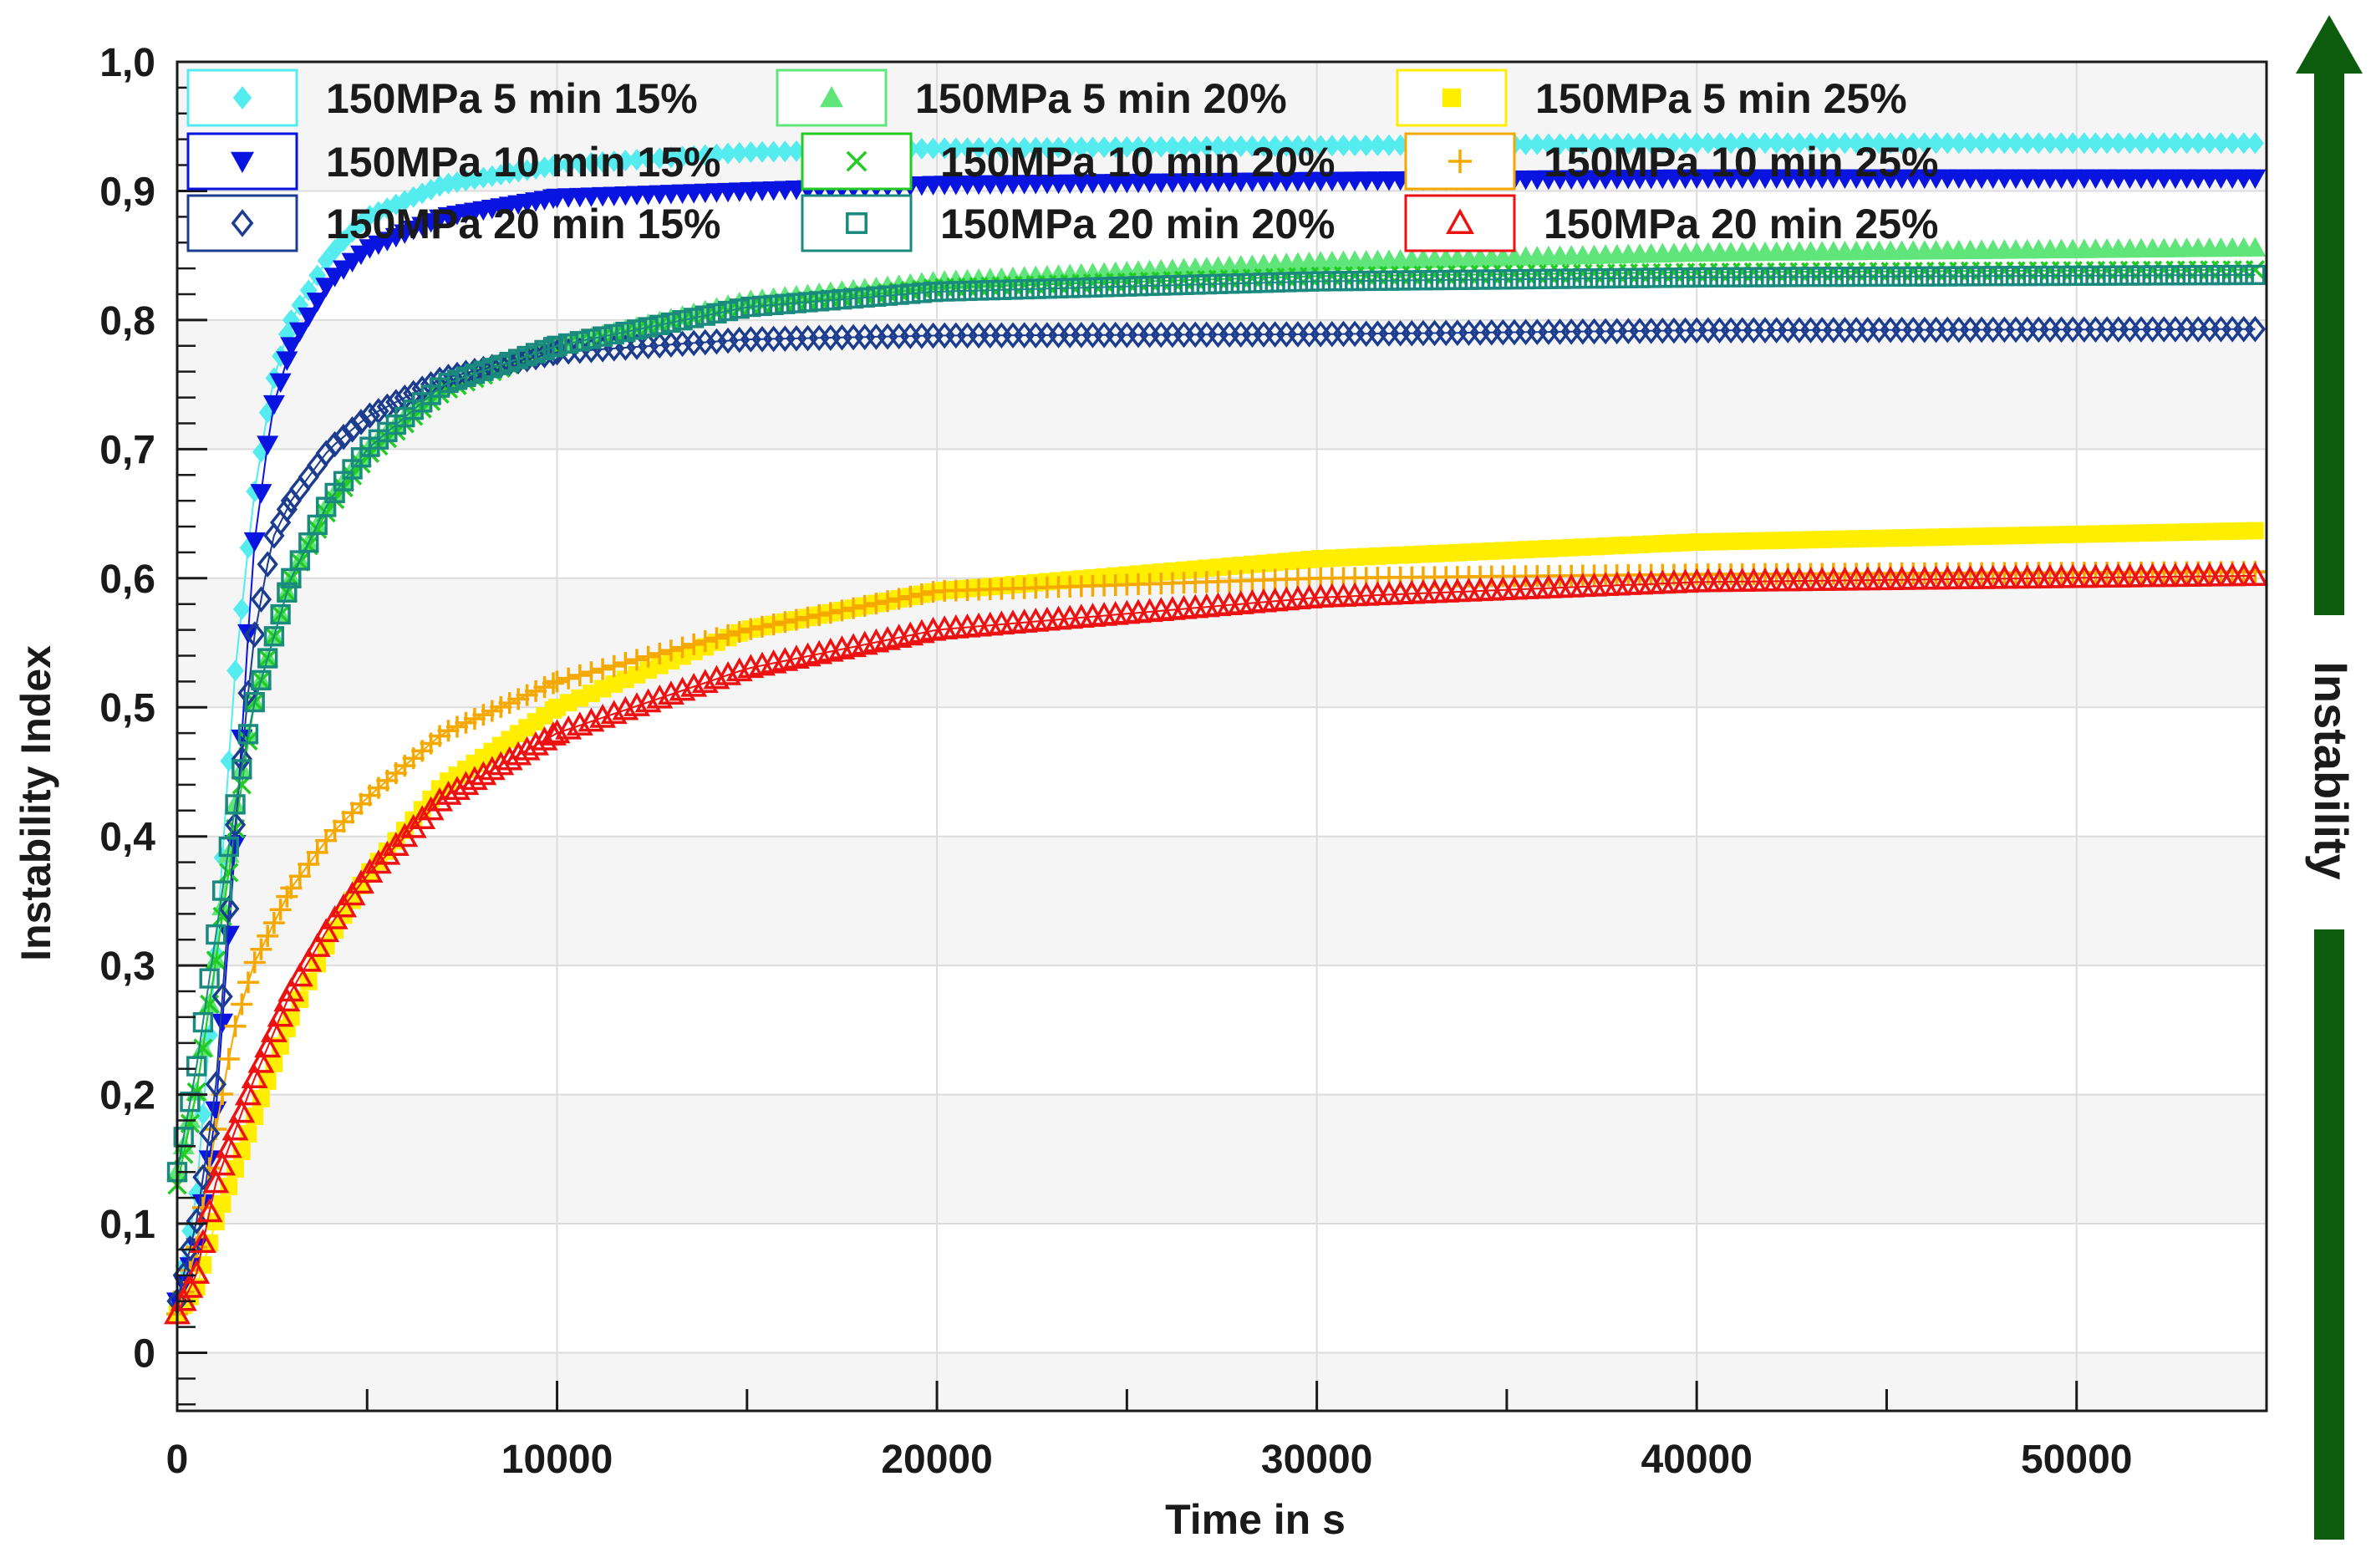 Image resolution: width=2371 pixels, height=1568 pixels. What do you see at coordinates (454, 223) in the screenshot?
I see `legend-item: 150MPa 20 min 15%` at bounding box center [454, 223].